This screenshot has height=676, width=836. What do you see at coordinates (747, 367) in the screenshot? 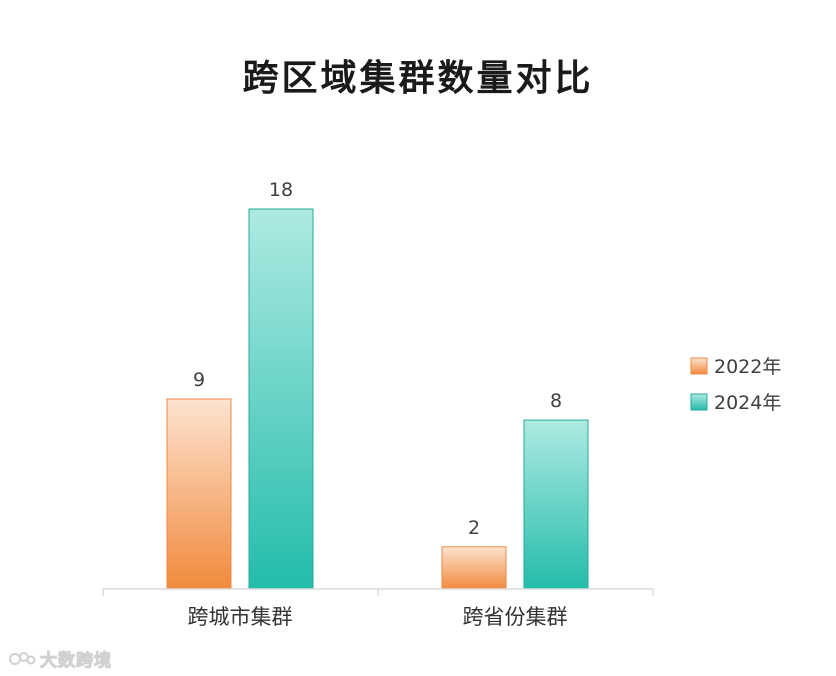
I see `legend-label: 2022年` at bounding box center [747, 367].